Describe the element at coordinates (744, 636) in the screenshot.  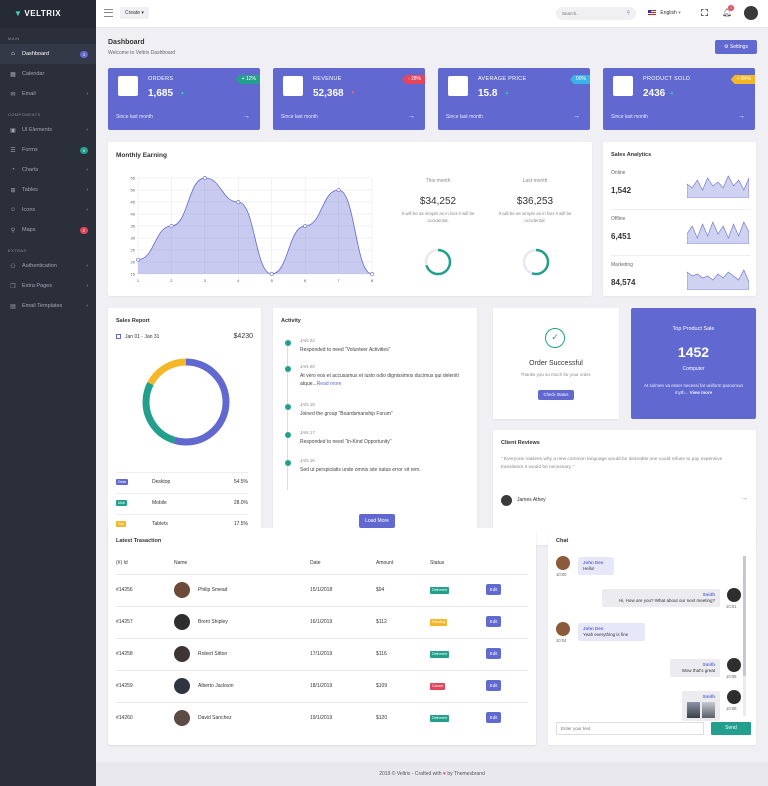
I see `chat-scrollbar` at that location.